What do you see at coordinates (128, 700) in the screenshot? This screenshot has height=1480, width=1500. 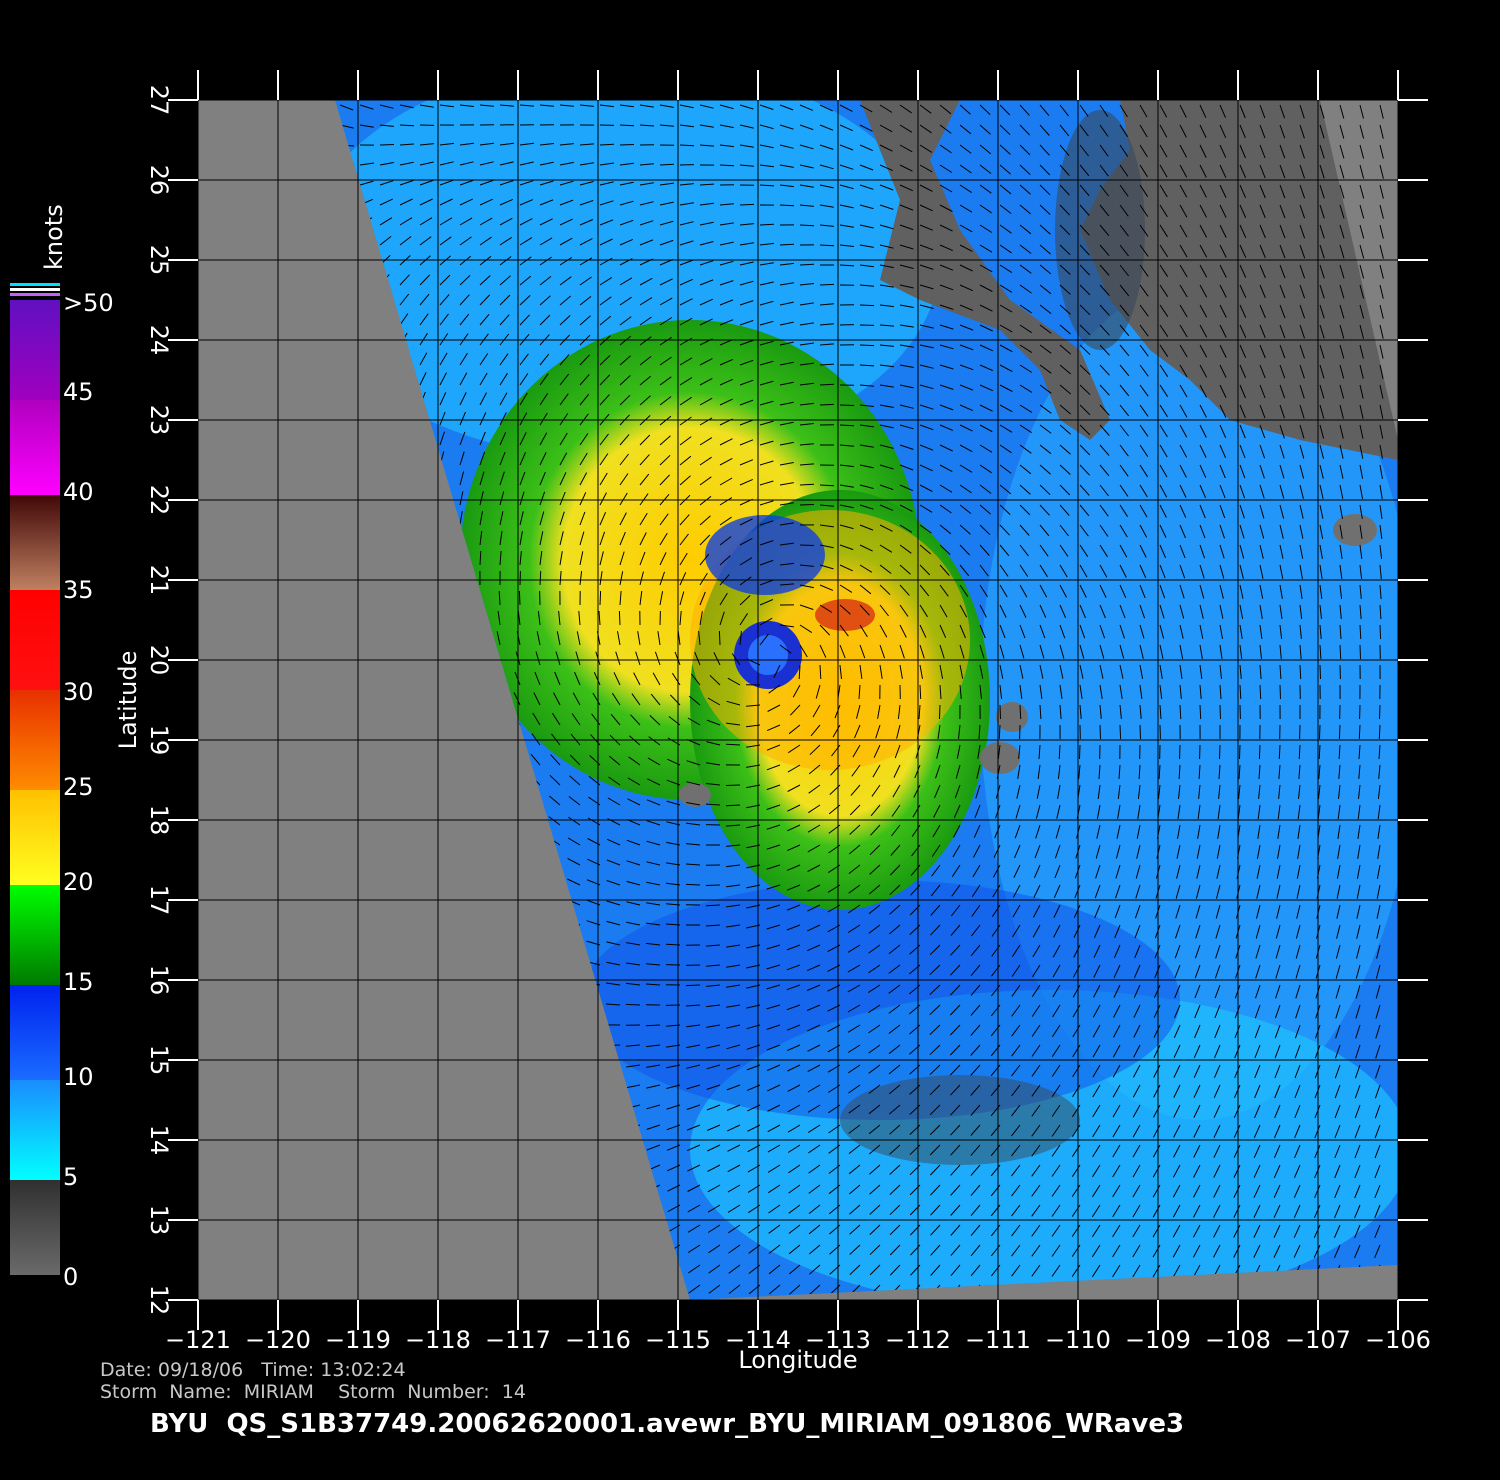 I see `y-axis-label: Latitude` at bounding box center [128, 700].